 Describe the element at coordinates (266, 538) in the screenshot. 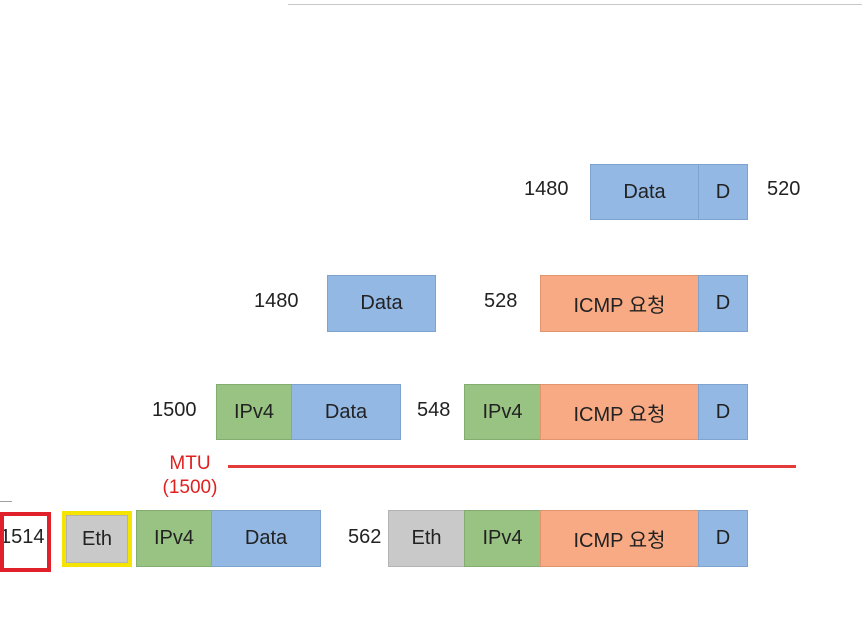

I see `row4-data-block: Data` at that location.